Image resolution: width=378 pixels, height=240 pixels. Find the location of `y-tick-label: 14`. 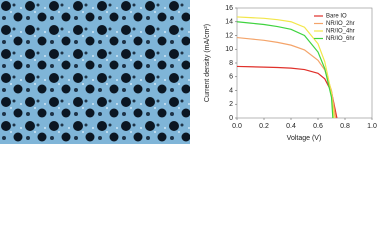

y-tick-label: 14 is located at coordinates (229, 22).